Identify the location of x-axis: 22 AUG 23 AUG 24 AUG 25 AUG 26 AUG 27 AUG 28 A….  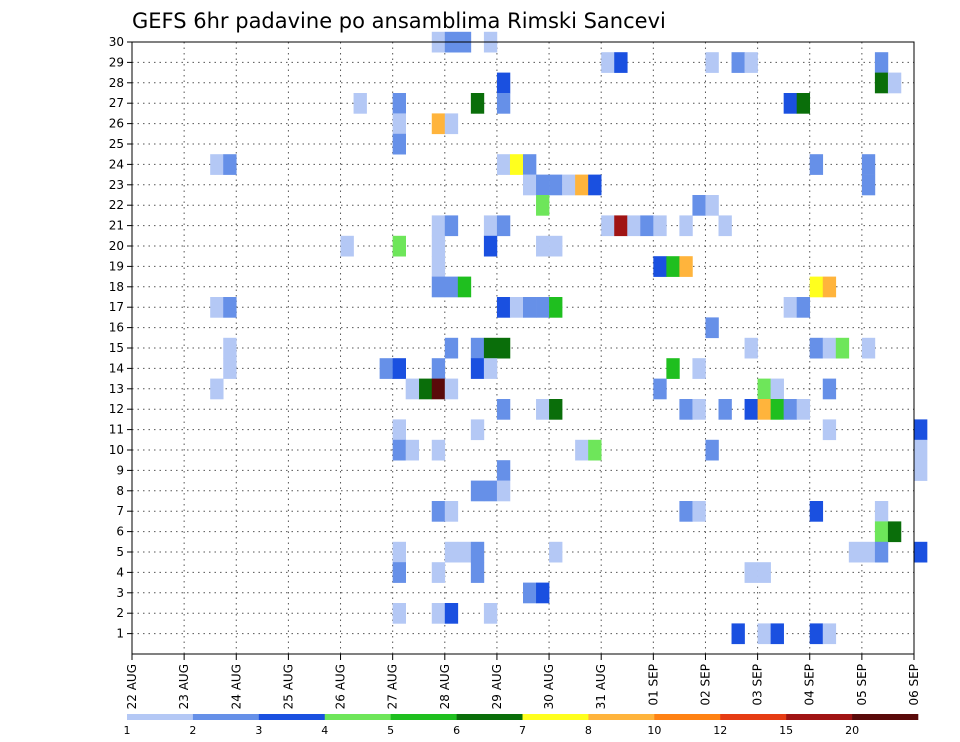
(523, 681).